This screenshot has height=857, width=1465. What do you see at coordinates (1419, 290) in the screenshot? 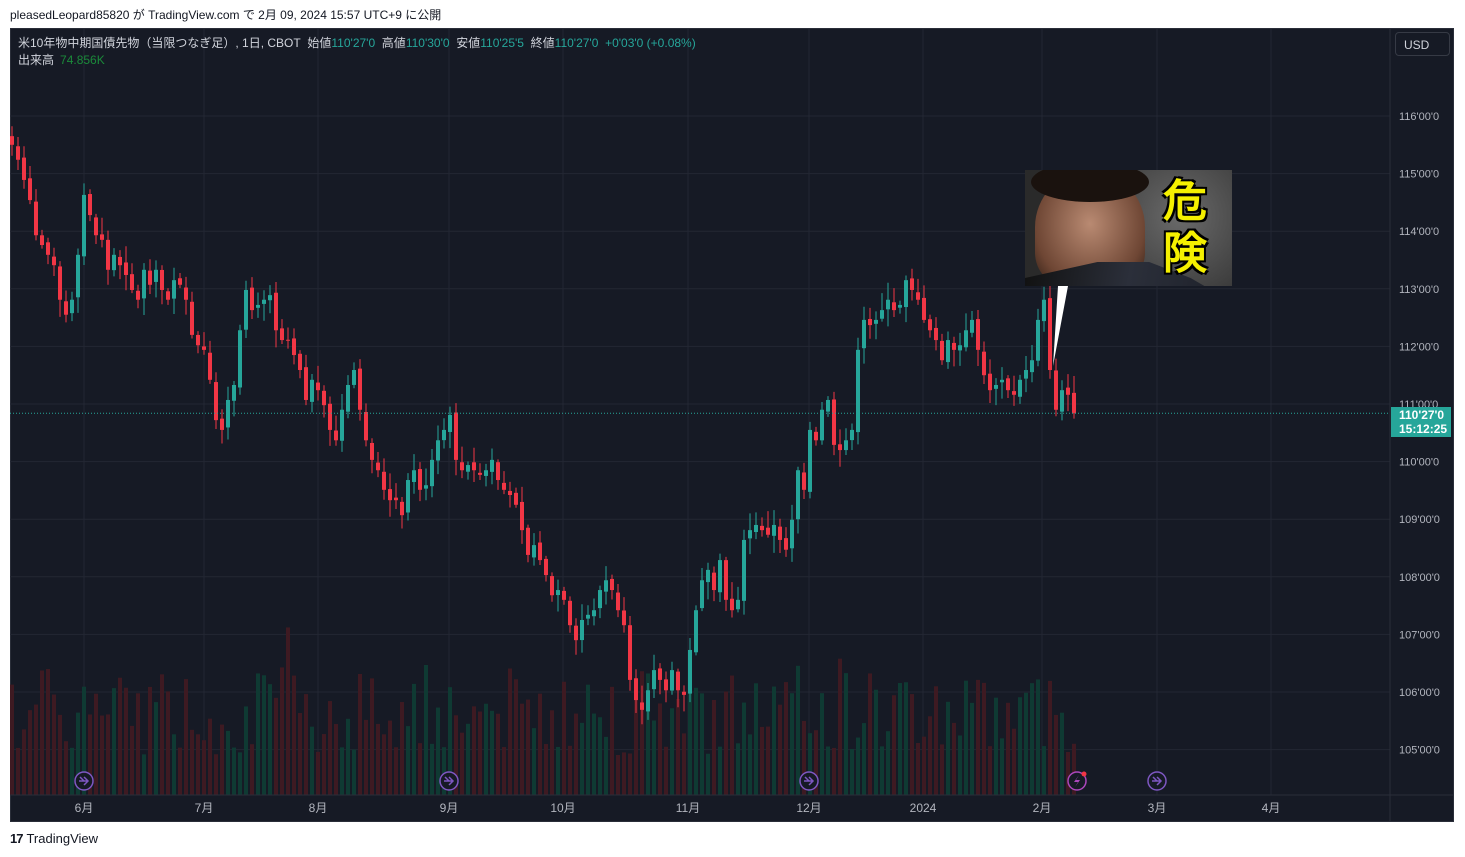
I see `price-tick-label: 113'00'0` at bounding box center [1419, 290].